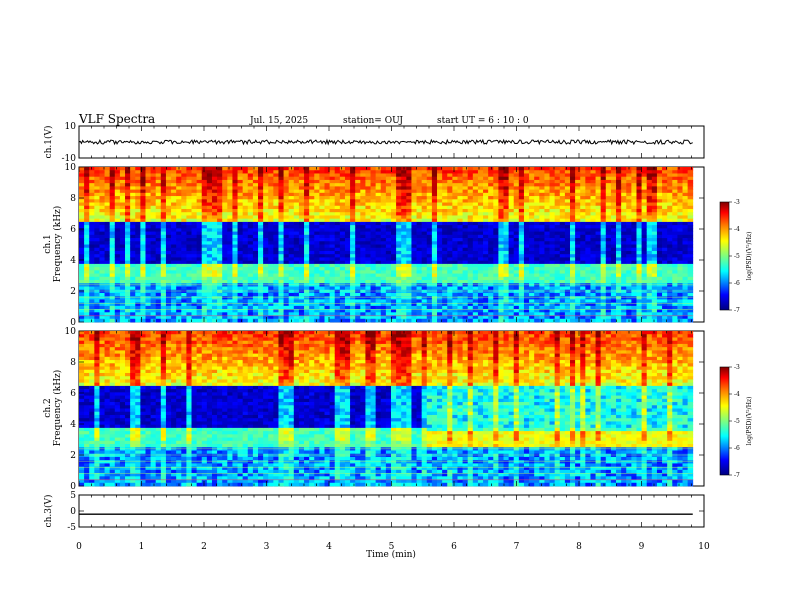 The image size is (792, 612). What do you see at coordinates (48, 511) in the screenshot?
I see `ch3-waveform-ylabel: ch.3(V)` at bounding box center [48, 511].